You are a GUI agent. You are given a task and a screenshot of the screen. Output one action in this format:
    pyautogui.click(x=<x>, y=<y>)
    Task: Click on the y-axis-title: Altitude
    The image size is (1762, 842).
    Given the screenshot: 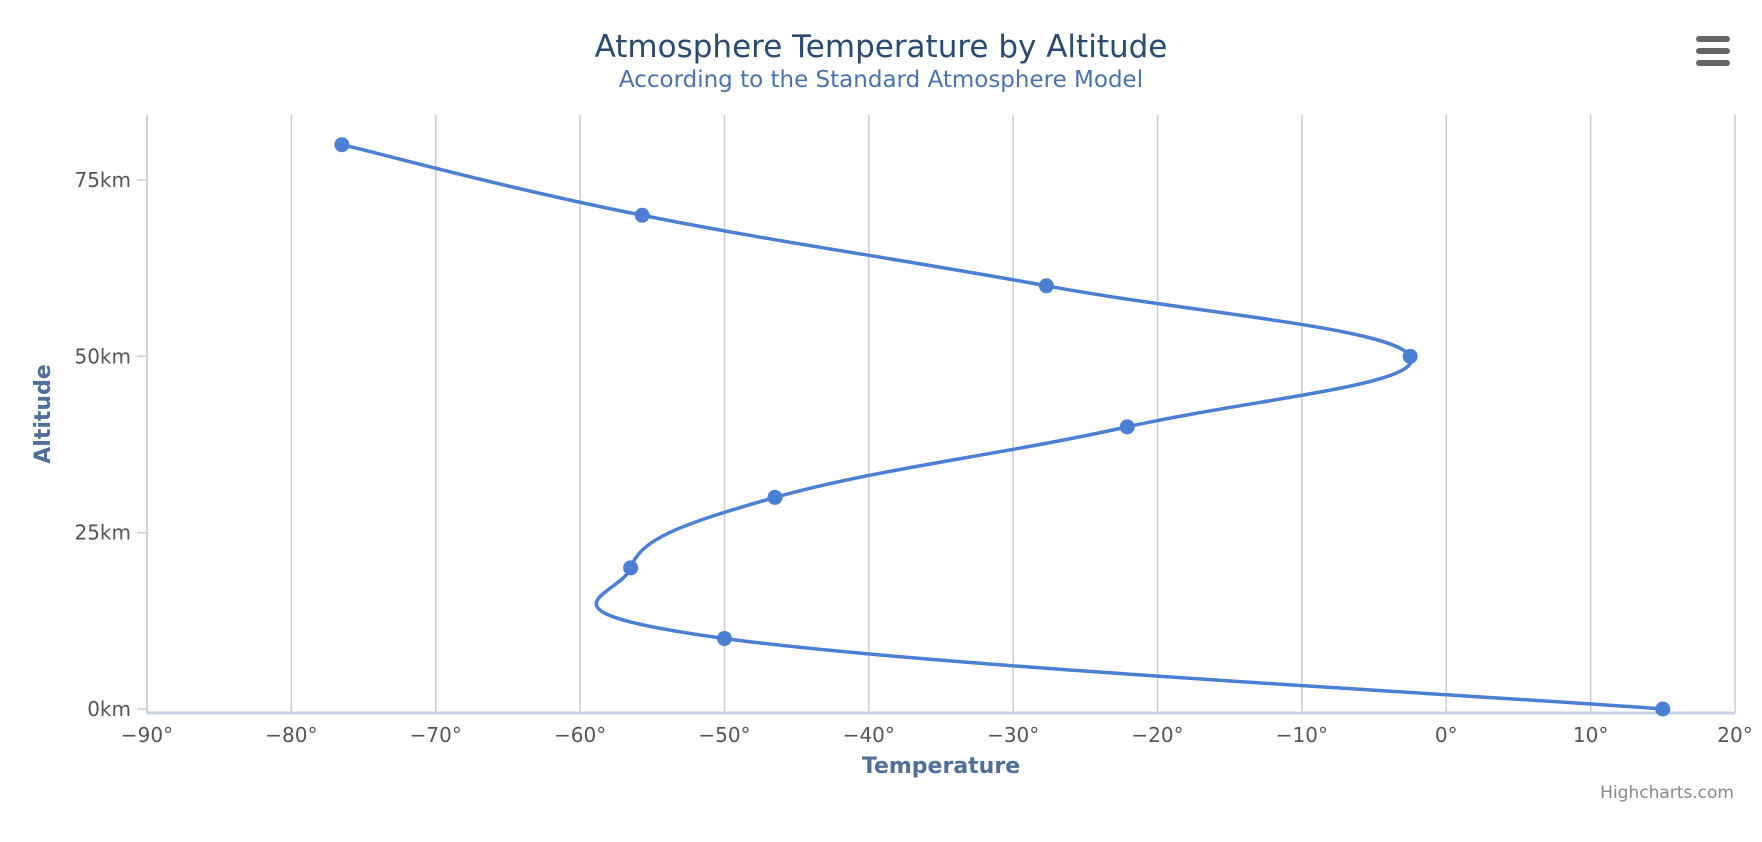 What is the action you would take?
    pyautogui.click(x=43, y=413)
    